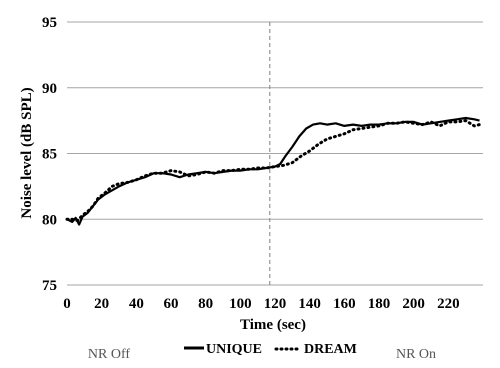 This screenshot has width=500, height=368. What do you see at coordinates (49, 286) in the screenshot?
I see `y-tick-label: 75` at bounding box center [49, 286].